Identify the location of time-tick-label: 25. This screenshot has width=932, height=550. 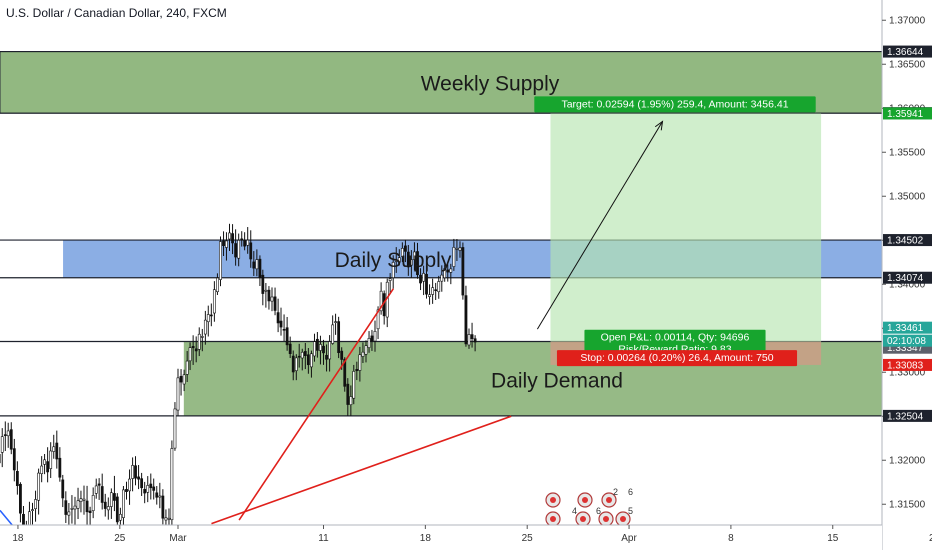
(528, 538).